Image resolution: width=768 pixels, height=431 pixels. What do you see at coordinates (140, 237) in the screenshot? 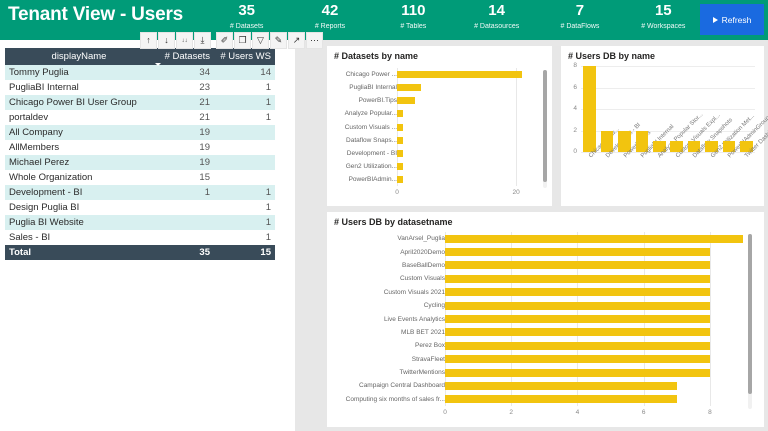
I see `table-row: Sales - BI 1` at bounding box center [140, 237].